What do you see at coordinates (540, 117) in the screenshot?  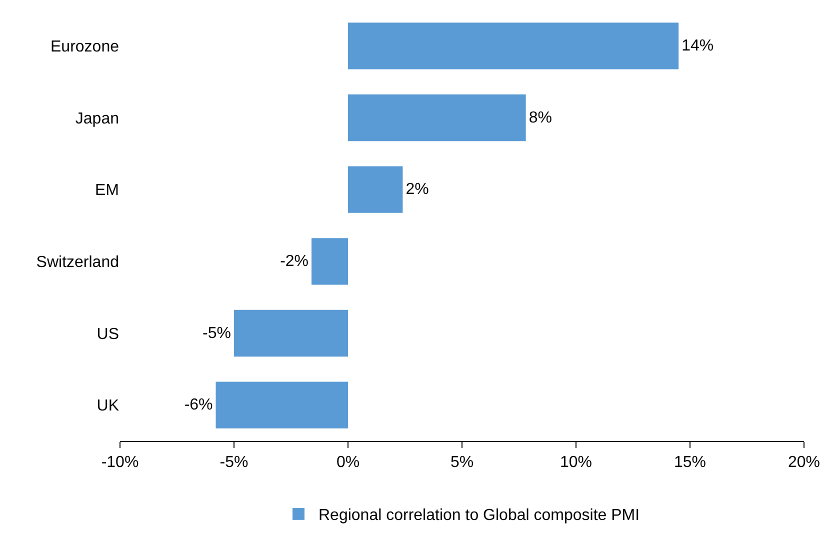 I see `data-label: 8%` at bounding box center [540, 117].